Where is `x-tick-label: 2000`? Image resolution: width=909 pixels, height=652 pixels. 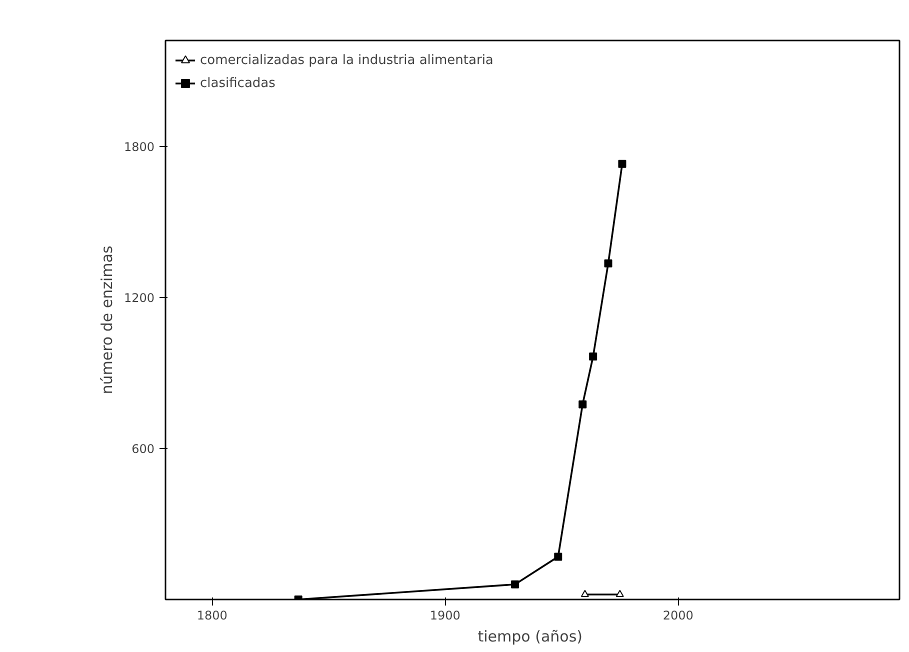
x-tick-label: 2000 is located at coordinates (678, 615).